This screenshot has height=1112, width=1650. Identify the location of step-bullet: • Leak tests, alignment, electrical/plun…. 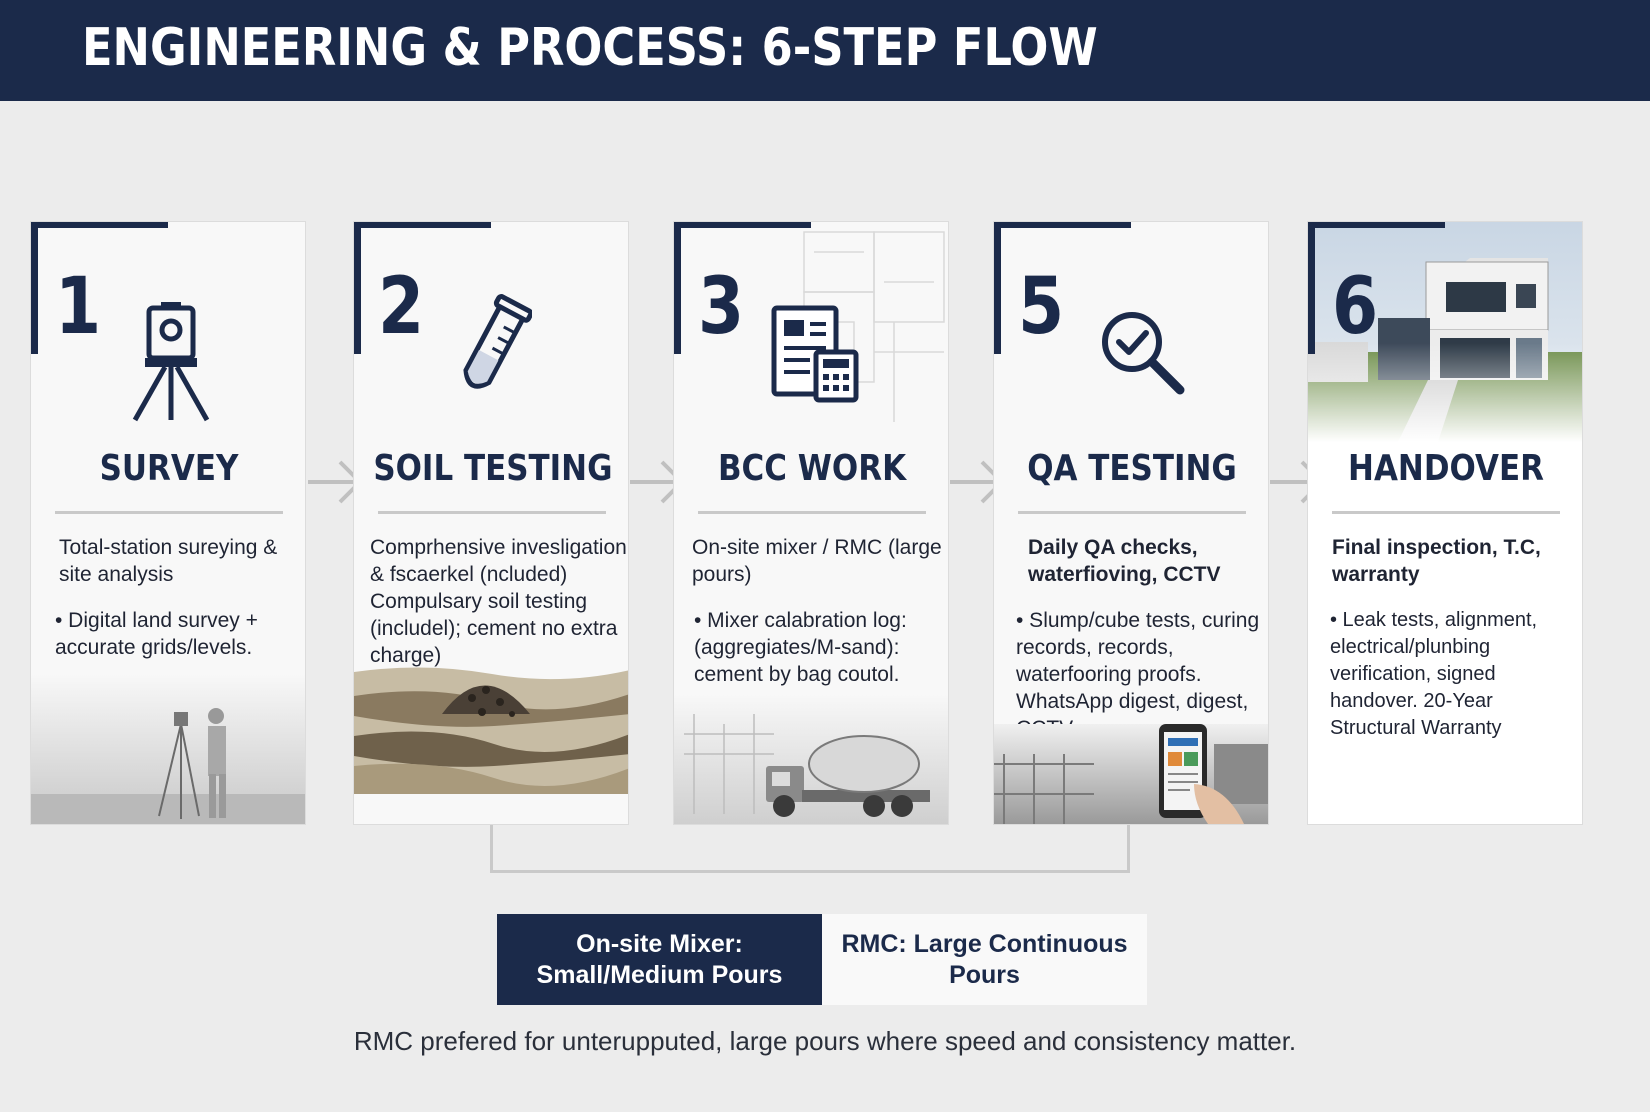
(1434, 674).